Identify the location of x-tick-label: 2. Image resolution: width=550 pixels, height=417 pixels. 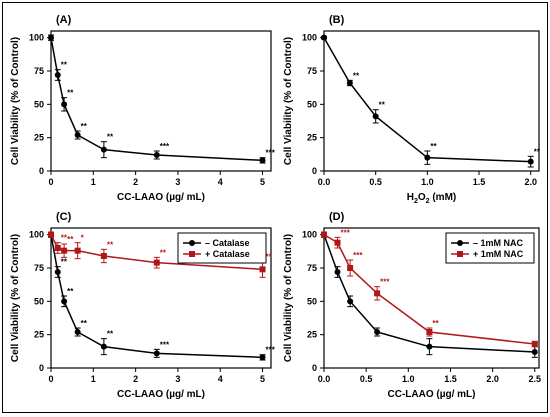
(135, 182).